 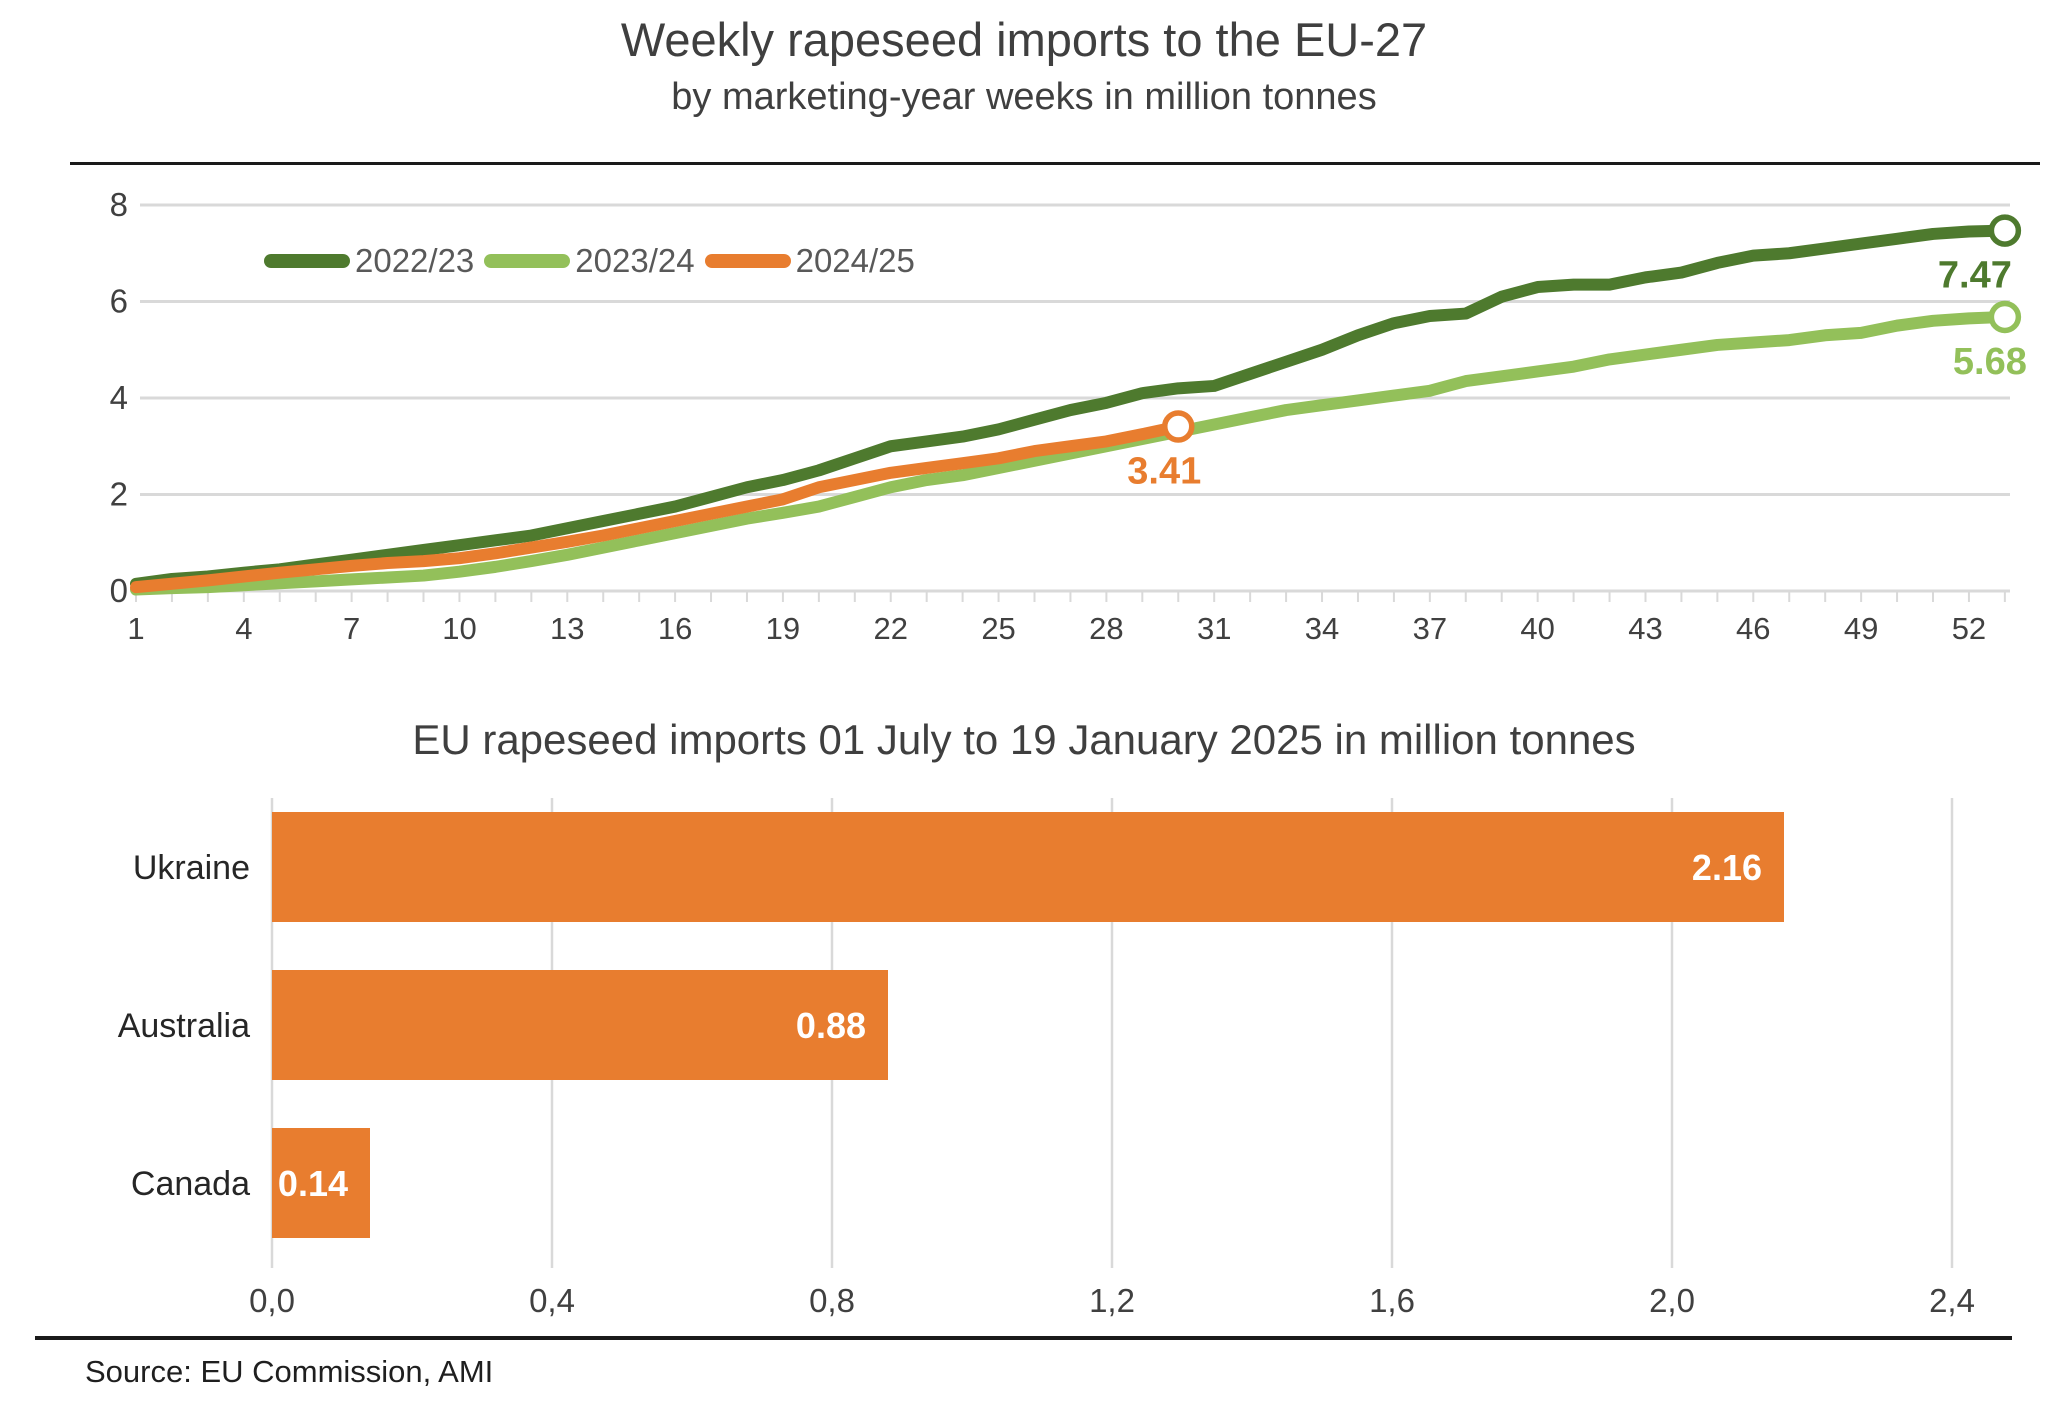 I want to click on x-axis-label: 1,6, so click(x=1392, y=1300).